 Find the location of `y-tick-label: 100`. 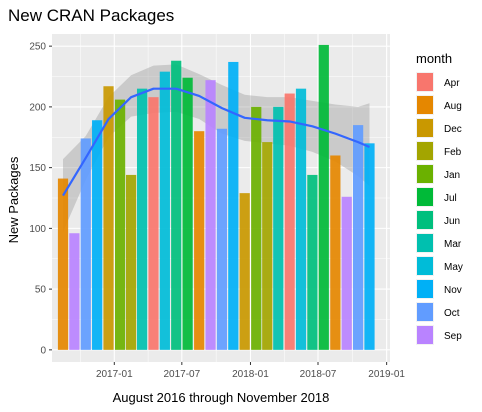

y-tick-label: 100 is located at coordinates (37, 229).